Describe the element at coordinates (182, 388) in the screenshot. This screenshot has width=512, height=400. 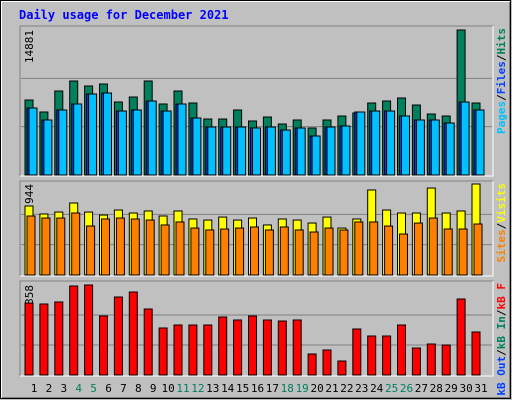
I see `x-tick-label: 11` at that location.